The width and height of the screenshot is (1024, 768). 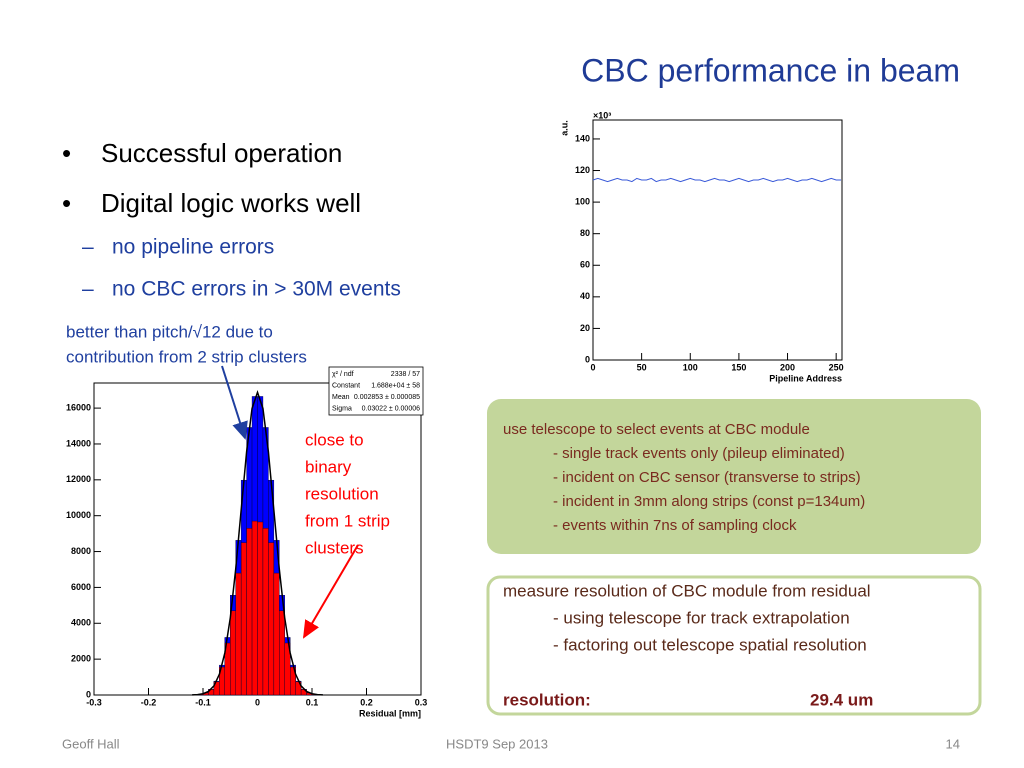 I want to click on x-tick-label: -0.2, so click(x=149, y=702).